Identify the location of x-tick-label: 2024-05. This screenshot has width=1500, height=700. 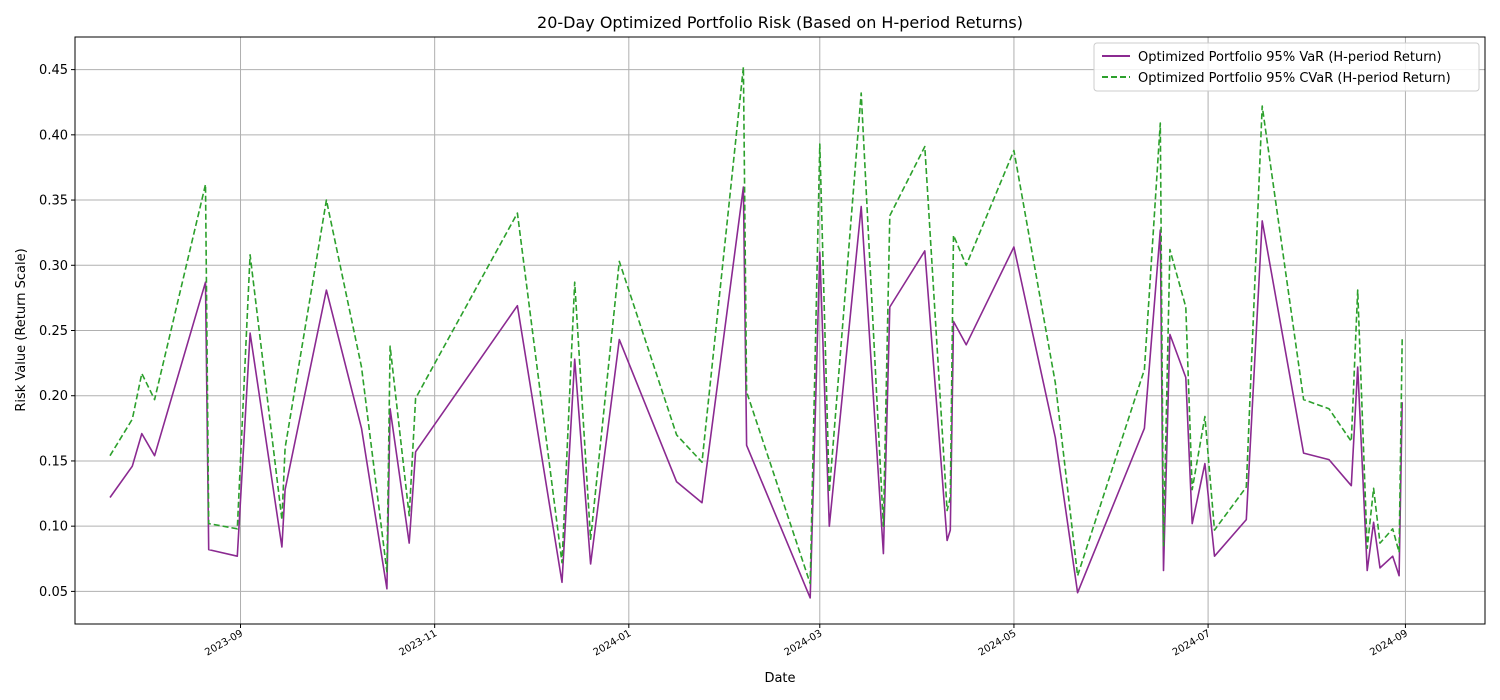
(998, 643).